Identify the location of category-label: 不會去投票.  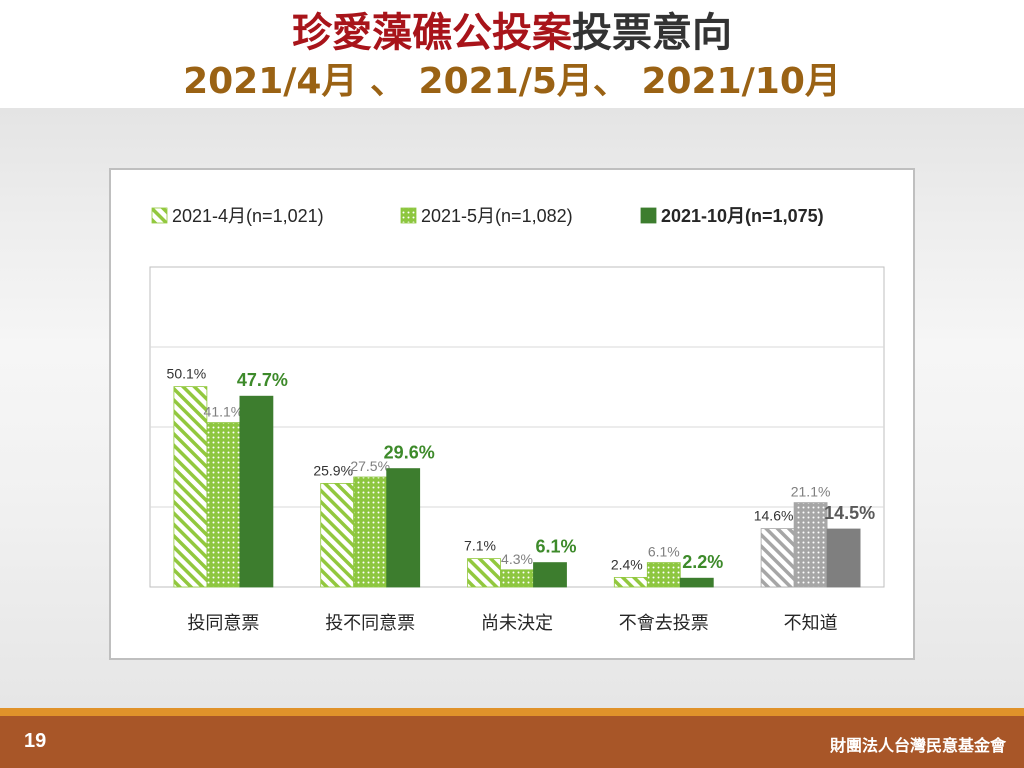
(664, 623).